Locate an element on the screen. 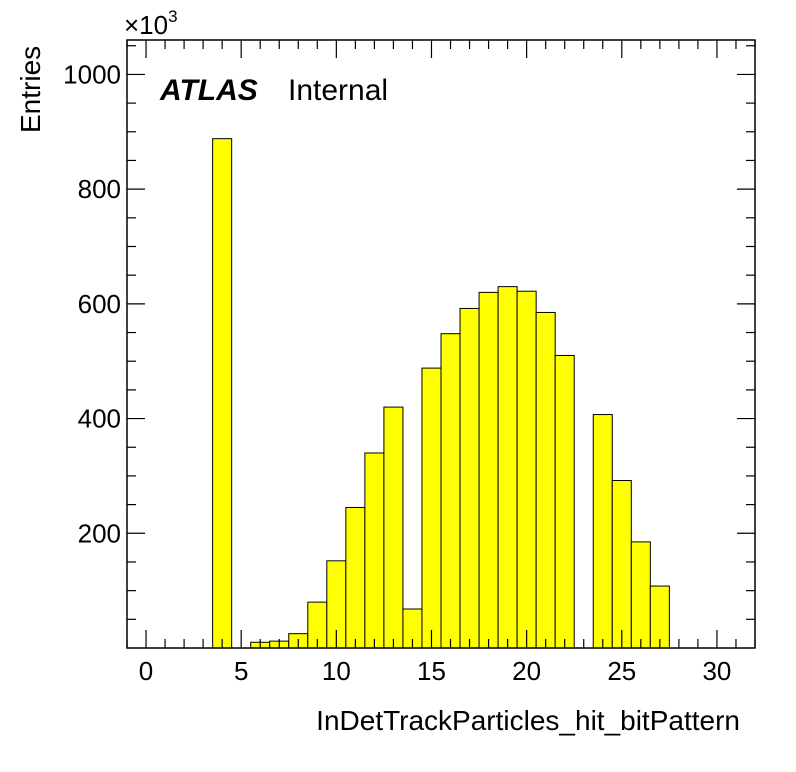  x-tick-label: 15 is located at coordinates (431, 671).